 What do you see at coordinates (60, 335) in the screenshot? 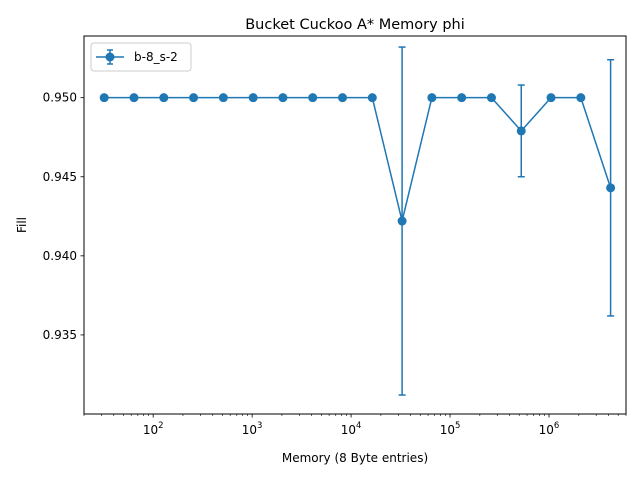
I see `y-tick-label: 0.935` at bounding box center [60, 335].